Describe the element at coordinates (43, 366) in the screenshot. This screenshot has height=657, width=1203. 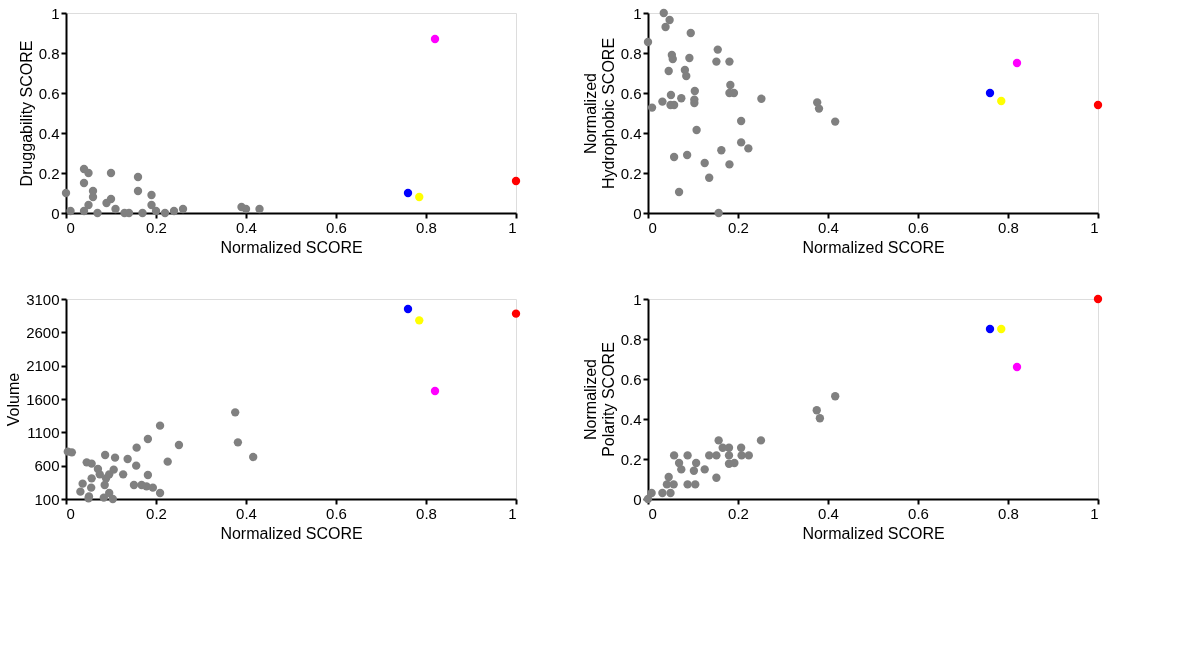
I see `y-tick-label: 2100` at that location.